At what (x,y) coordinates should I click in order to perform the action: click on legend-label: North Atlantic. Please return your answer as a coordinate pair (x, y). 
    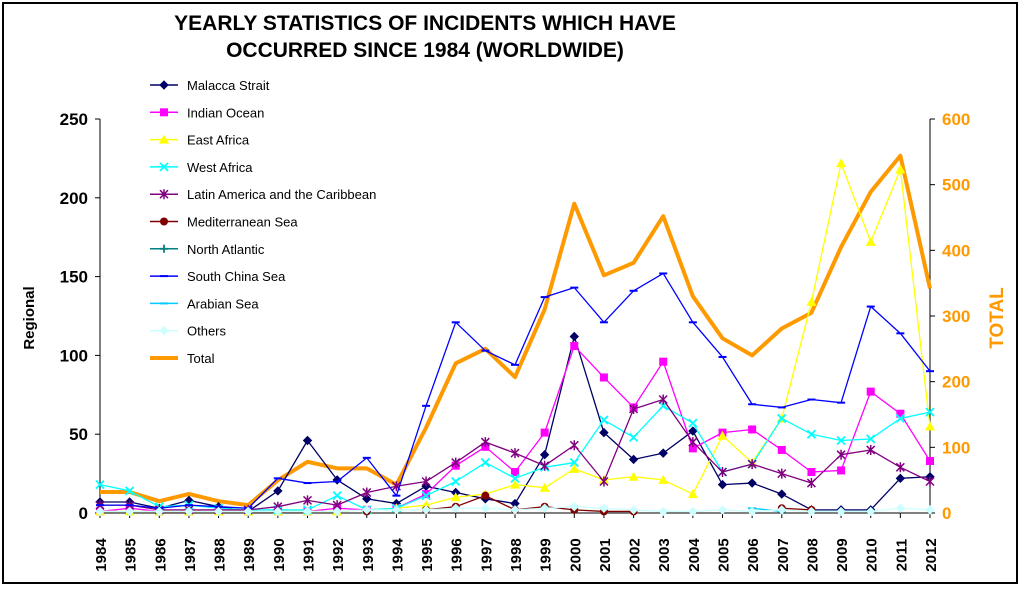
    Looking at the image, I should click on (226, 249).